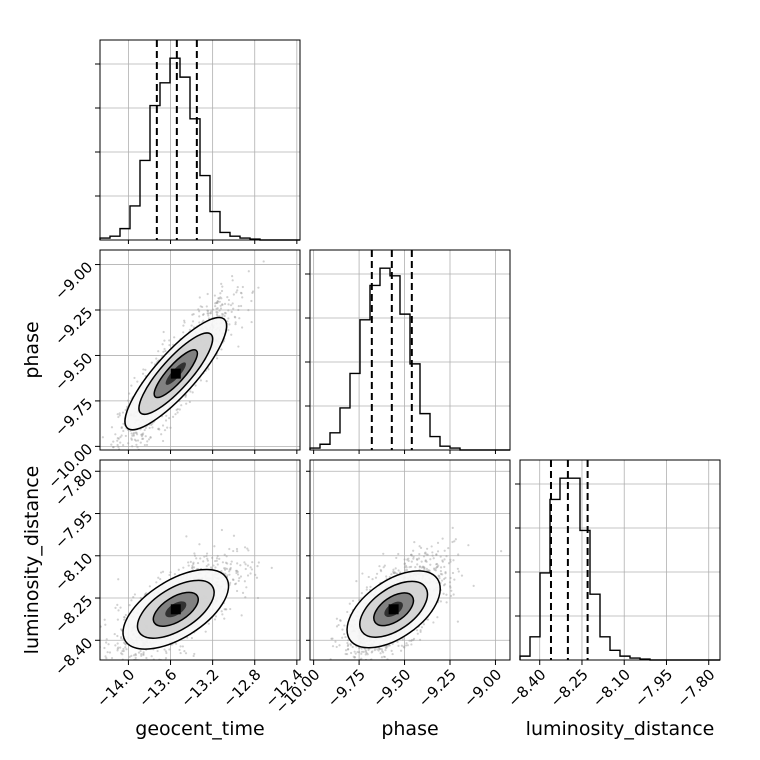  What do you see at coordinates (32, 349) in the screenshot?
I see `y-axis-label-phase: phase` at bounding box center [32, 349].